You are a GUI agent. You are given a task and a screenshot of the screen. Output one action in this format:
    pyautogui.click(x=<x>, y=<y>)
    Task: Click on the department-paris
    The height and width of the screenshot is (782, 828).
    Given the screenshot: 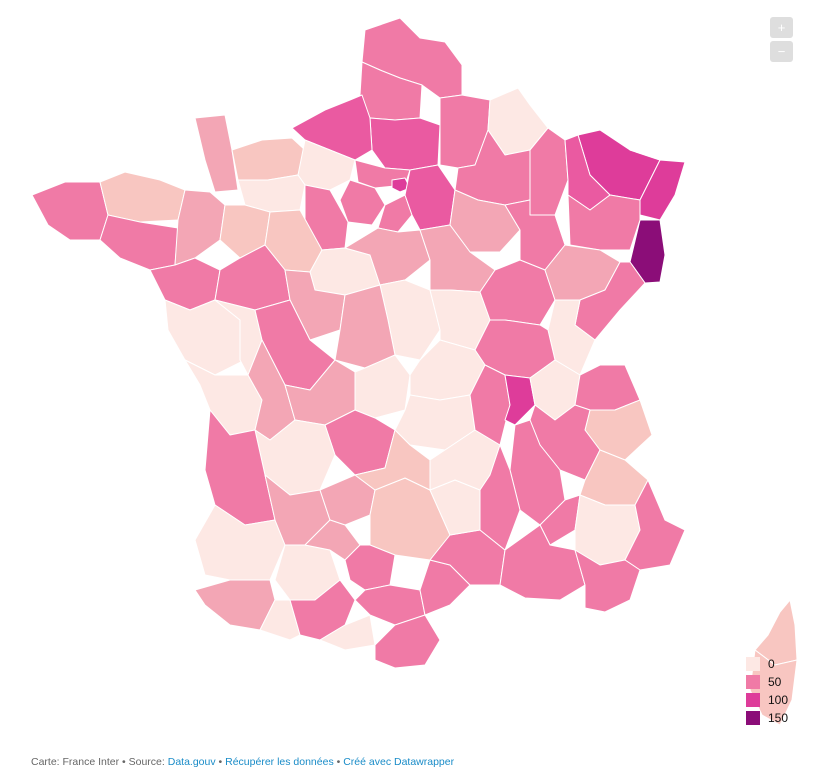 What is the action you would take?
    pyautogui.click(x=401, y=185)
    